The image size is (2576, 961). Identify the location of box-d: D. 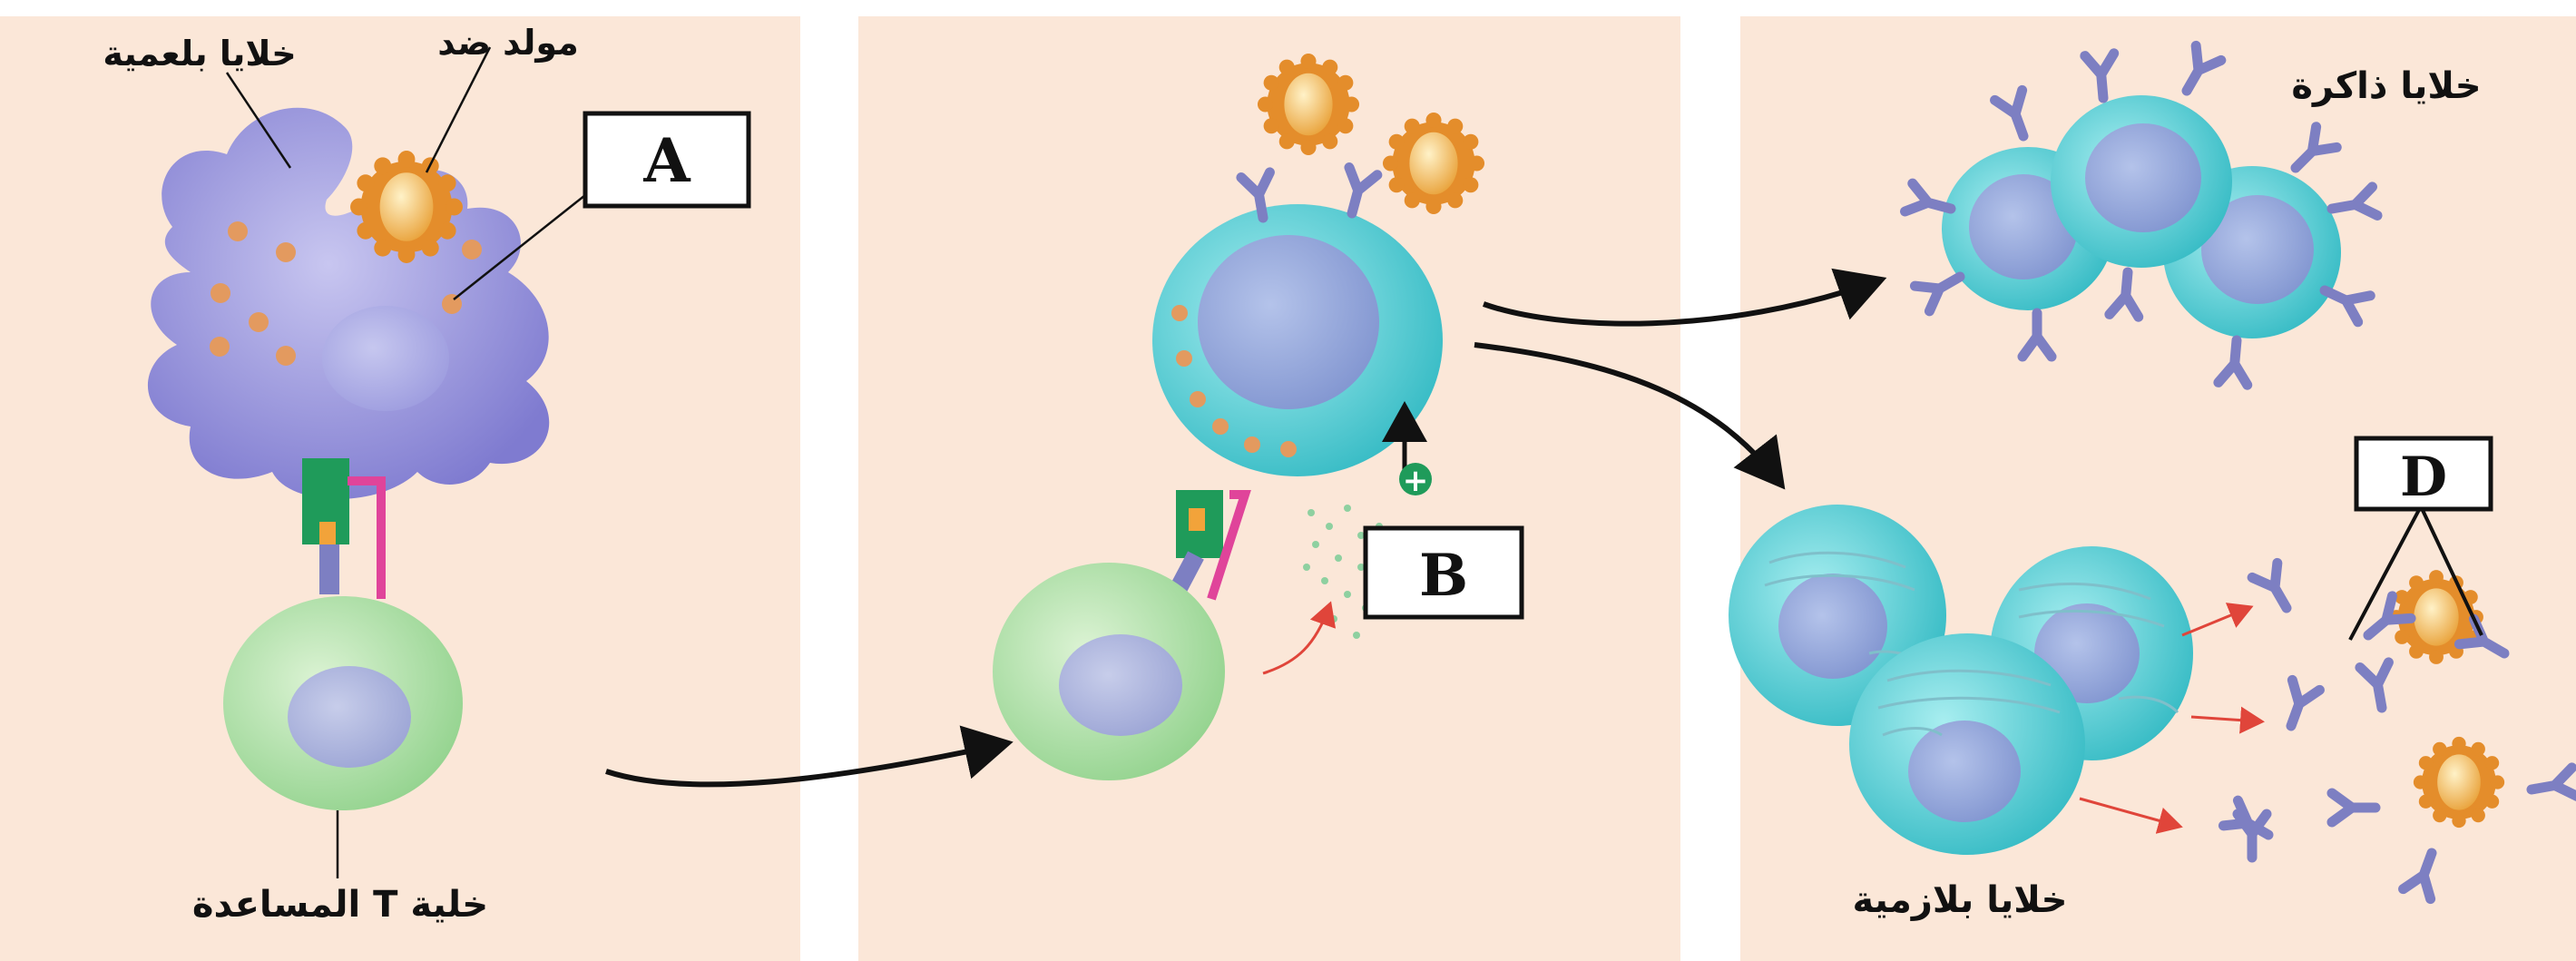
(2423, 474).